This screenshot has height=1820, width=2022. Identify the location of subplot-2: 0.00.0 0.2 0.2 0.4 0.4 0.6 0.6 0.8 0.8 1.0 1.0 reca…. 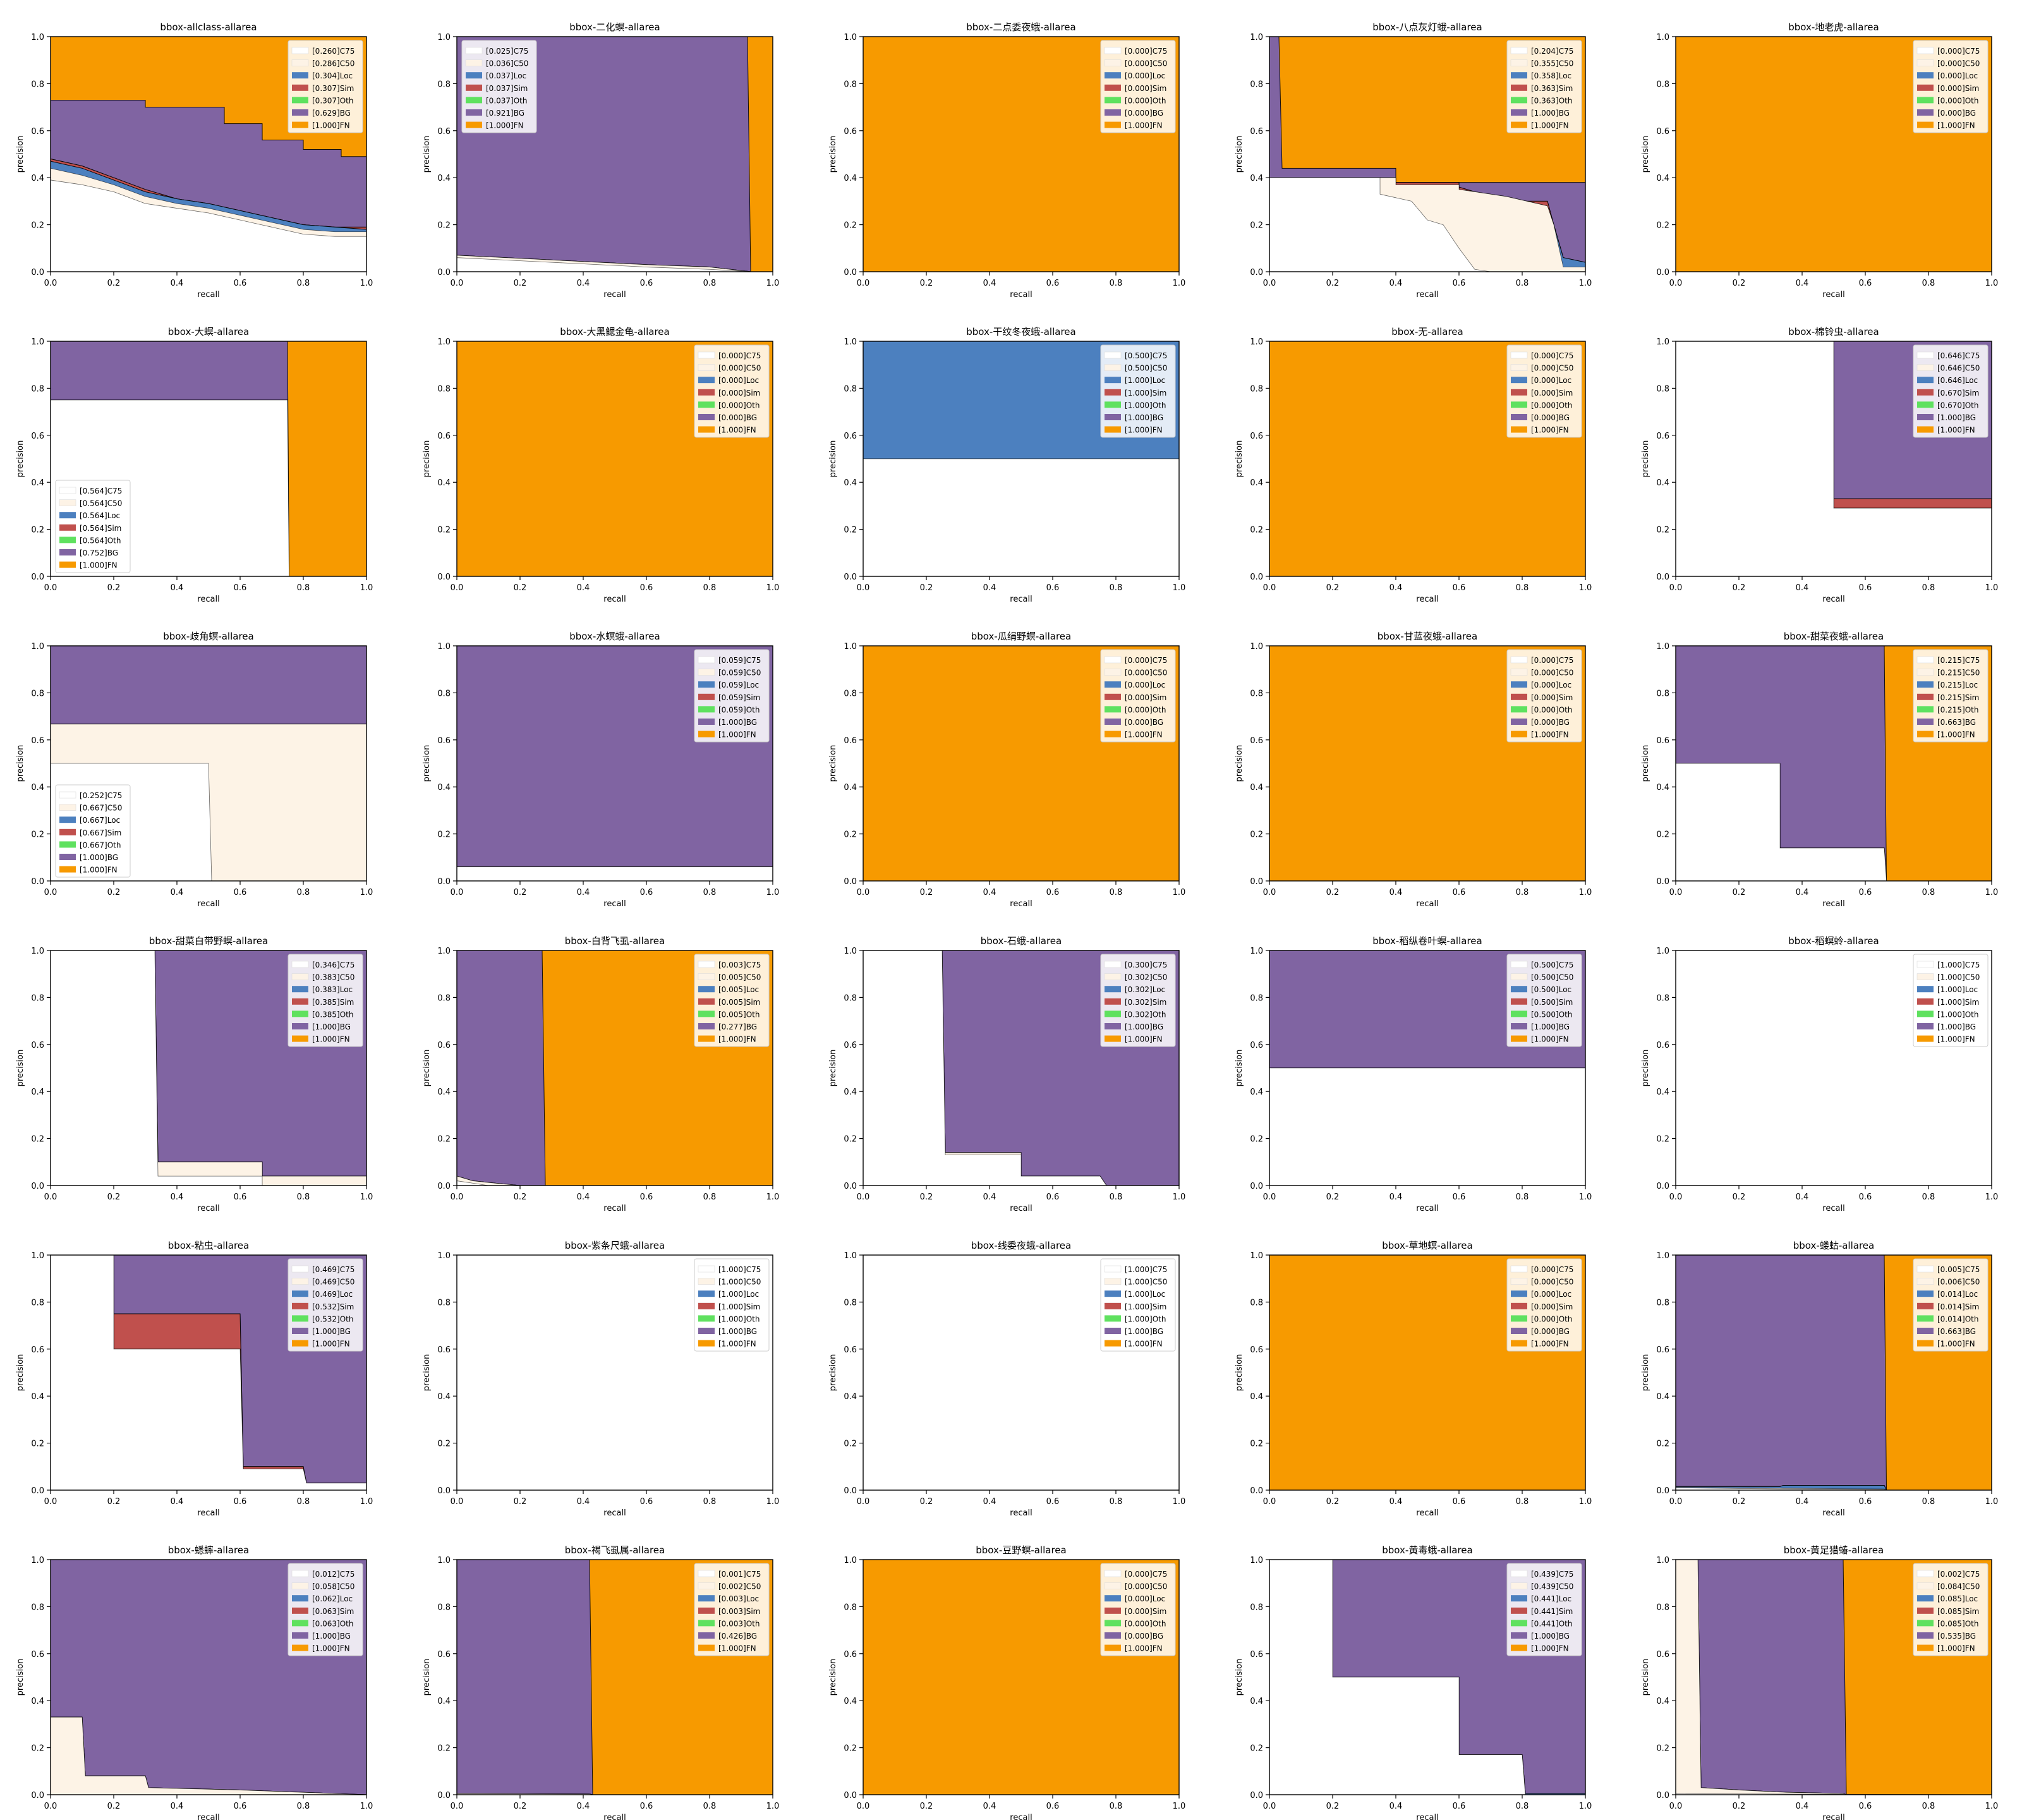
(1006, 160).